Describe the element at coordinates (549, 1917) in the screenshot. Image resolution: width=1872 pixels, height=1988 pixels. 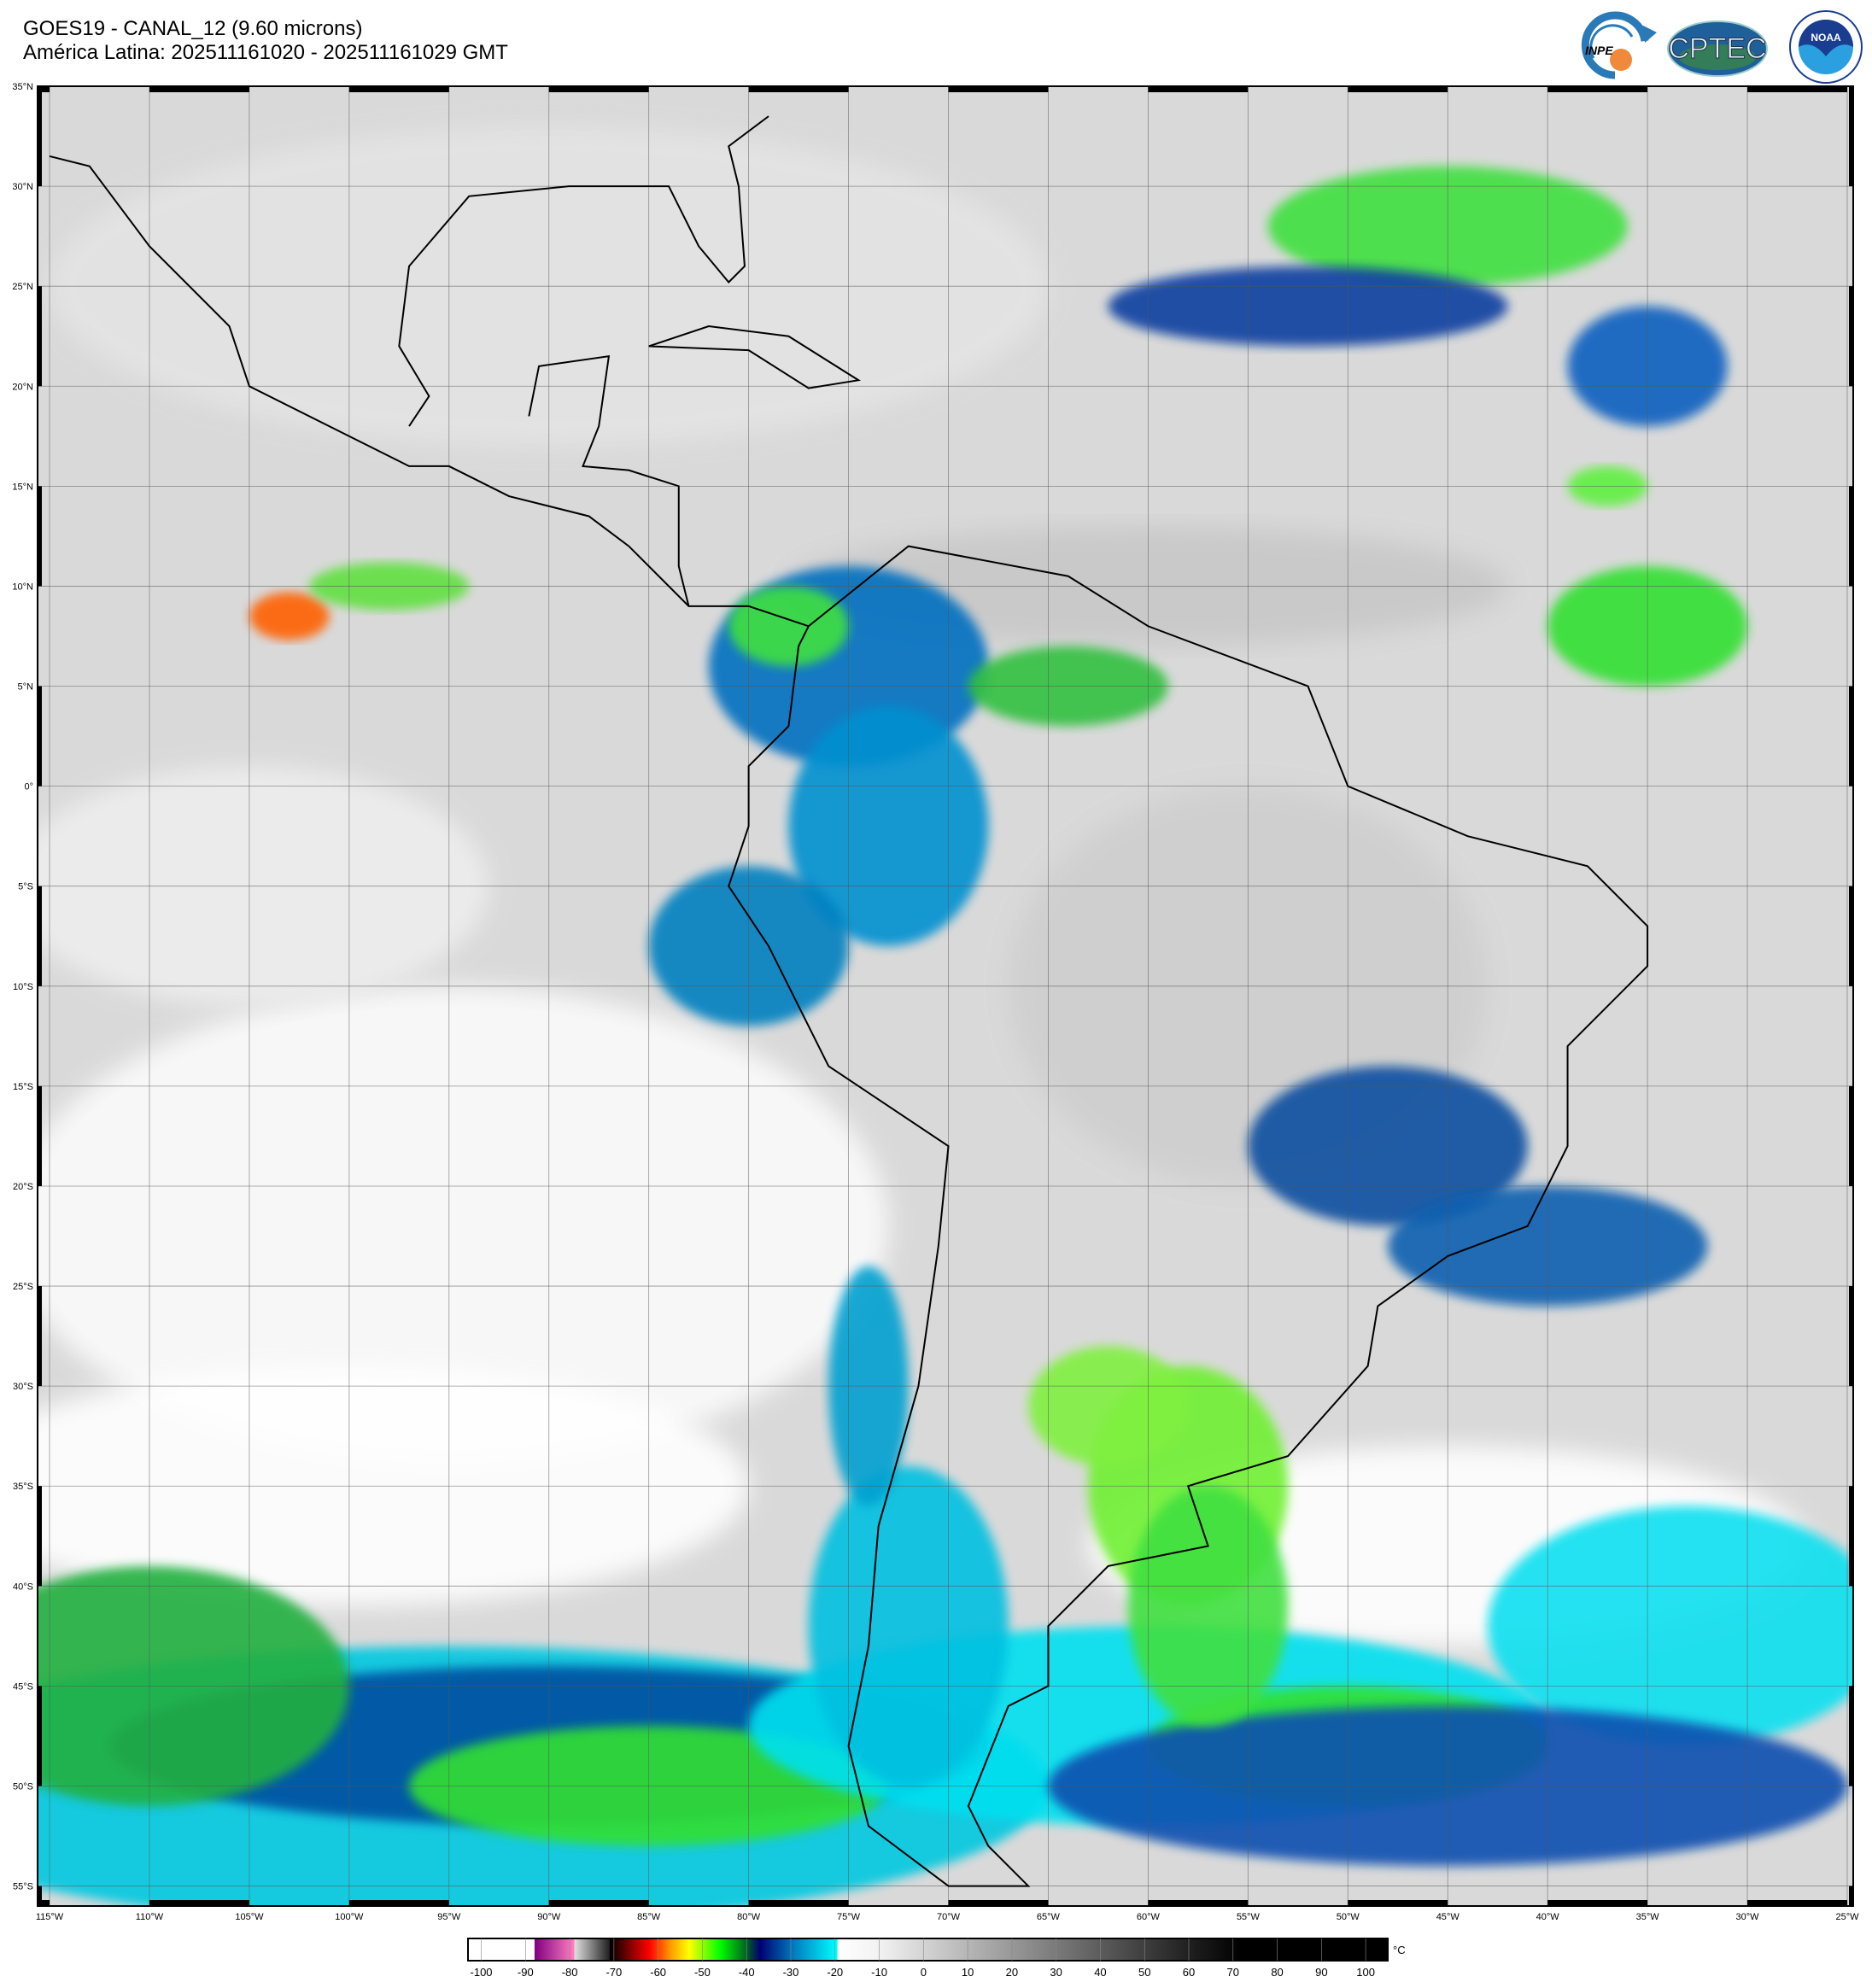
I see `longitude-label: 90°W` at that location.